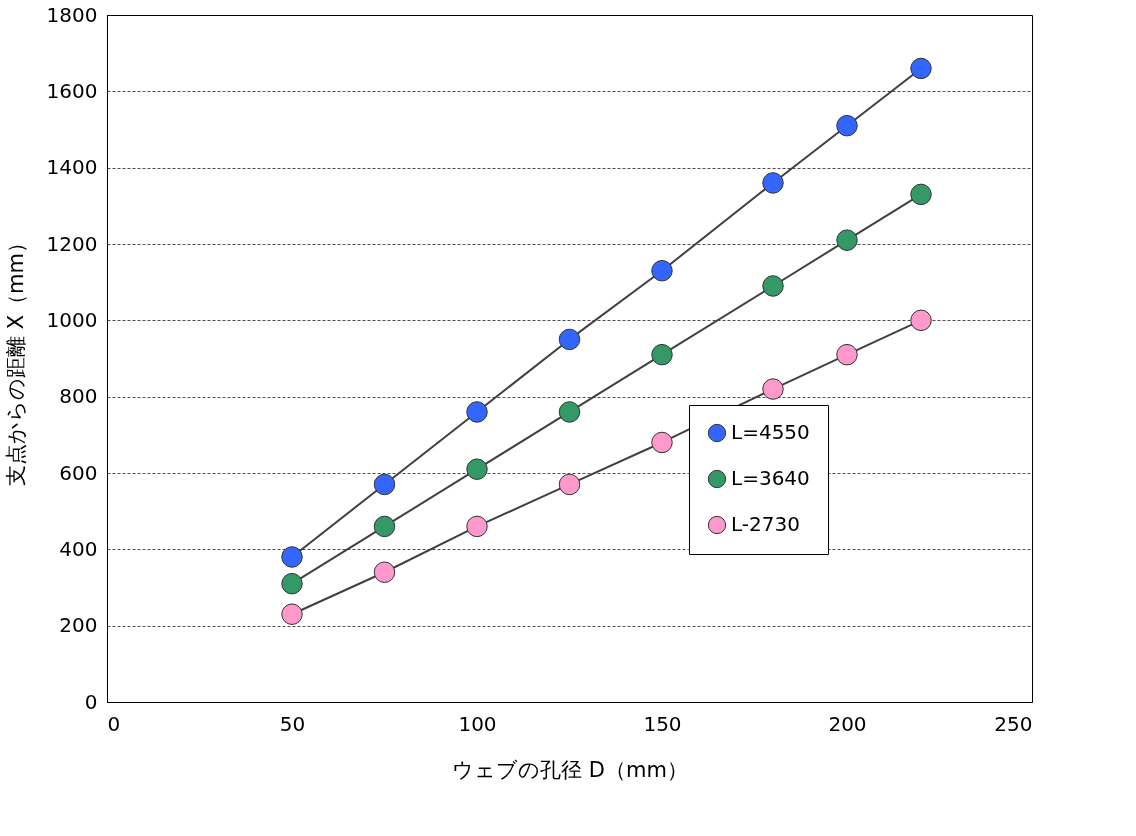  What do you see at coordinates (847, 723) in the screenshot?
I see `x-tick-label: 200` at bounding box center [847, 723].